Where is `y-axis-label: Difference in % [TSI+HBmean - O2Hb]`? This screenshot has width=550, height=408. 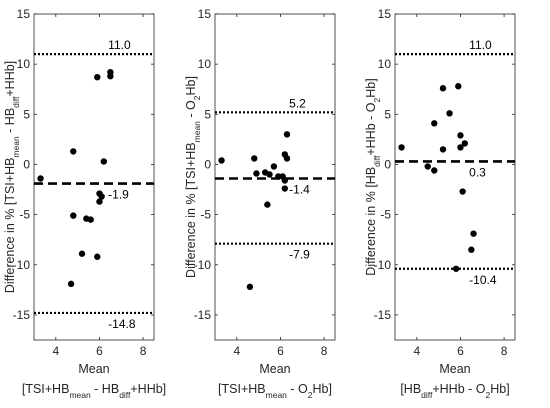 y-axis-label: Difference in % [TSI+HBmean - O2Hb] is located at coordinates (193, 177).